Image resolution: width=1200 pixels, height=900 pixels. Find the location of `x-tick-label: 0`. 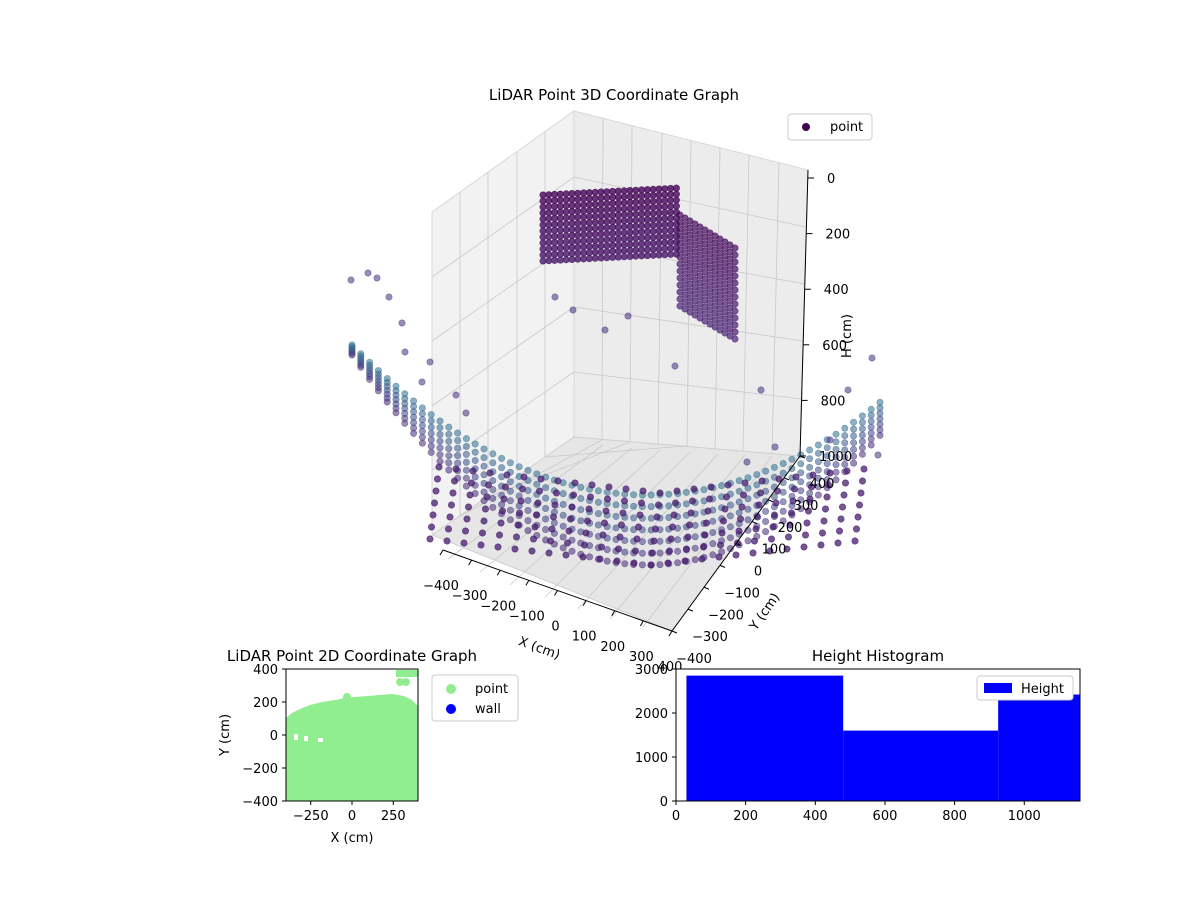

x-tick-label: 0 is located at coordinates (555, 627).